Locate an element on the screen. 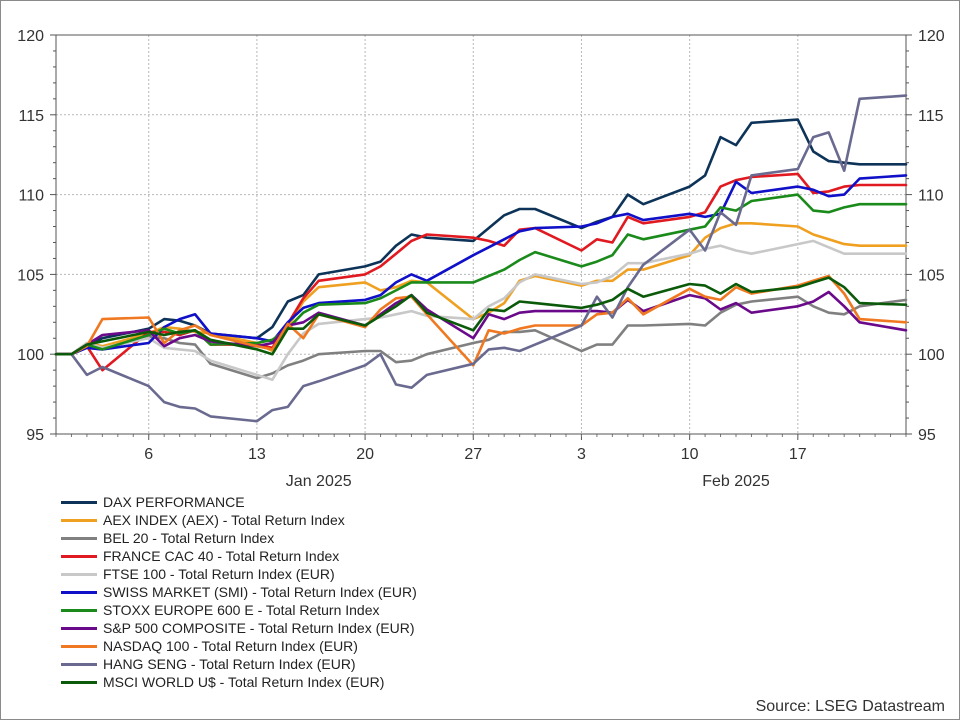 The height and width of the screenshot is (720, 960). y-tick-label-right: 115 is located at coordinates (931, 116).